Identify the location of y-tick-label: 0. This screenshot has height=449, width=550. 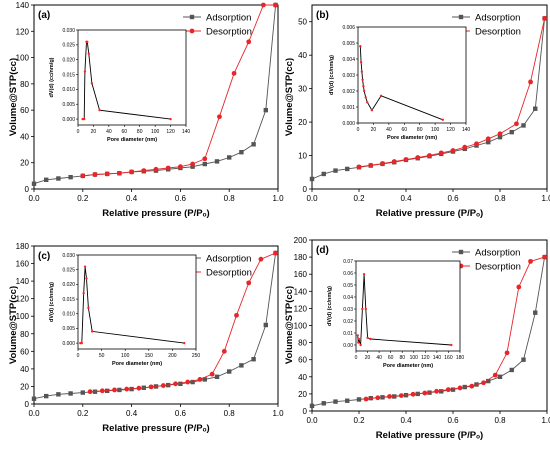
(27, 404).